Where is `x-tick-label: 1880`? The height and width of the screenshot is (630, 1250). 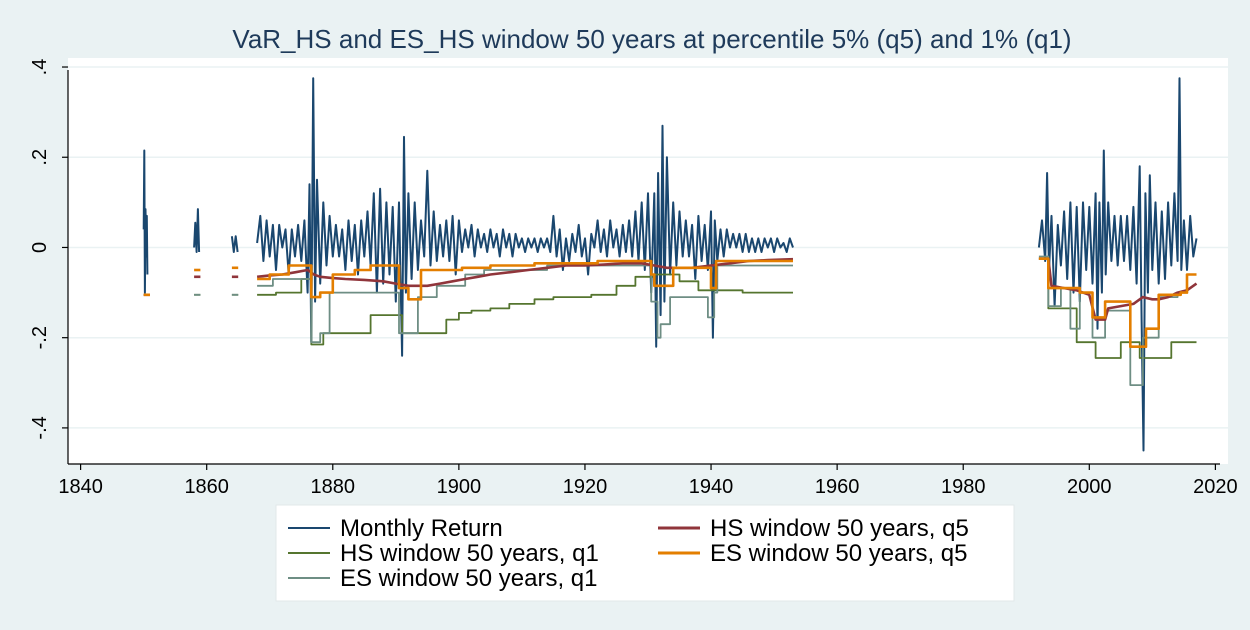 x-tick-label: 1880 is located at coordinates (333, 487).